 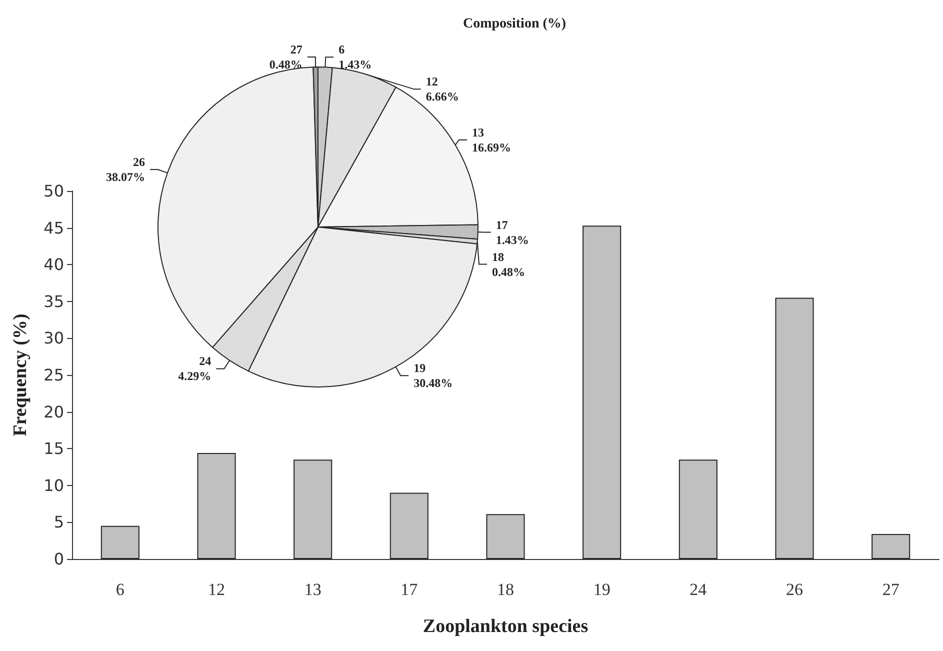 What do you see at coordinates (409, 589) in the screenshot?
I see `x-tick-label: 17` at bounding box center [409, 589].